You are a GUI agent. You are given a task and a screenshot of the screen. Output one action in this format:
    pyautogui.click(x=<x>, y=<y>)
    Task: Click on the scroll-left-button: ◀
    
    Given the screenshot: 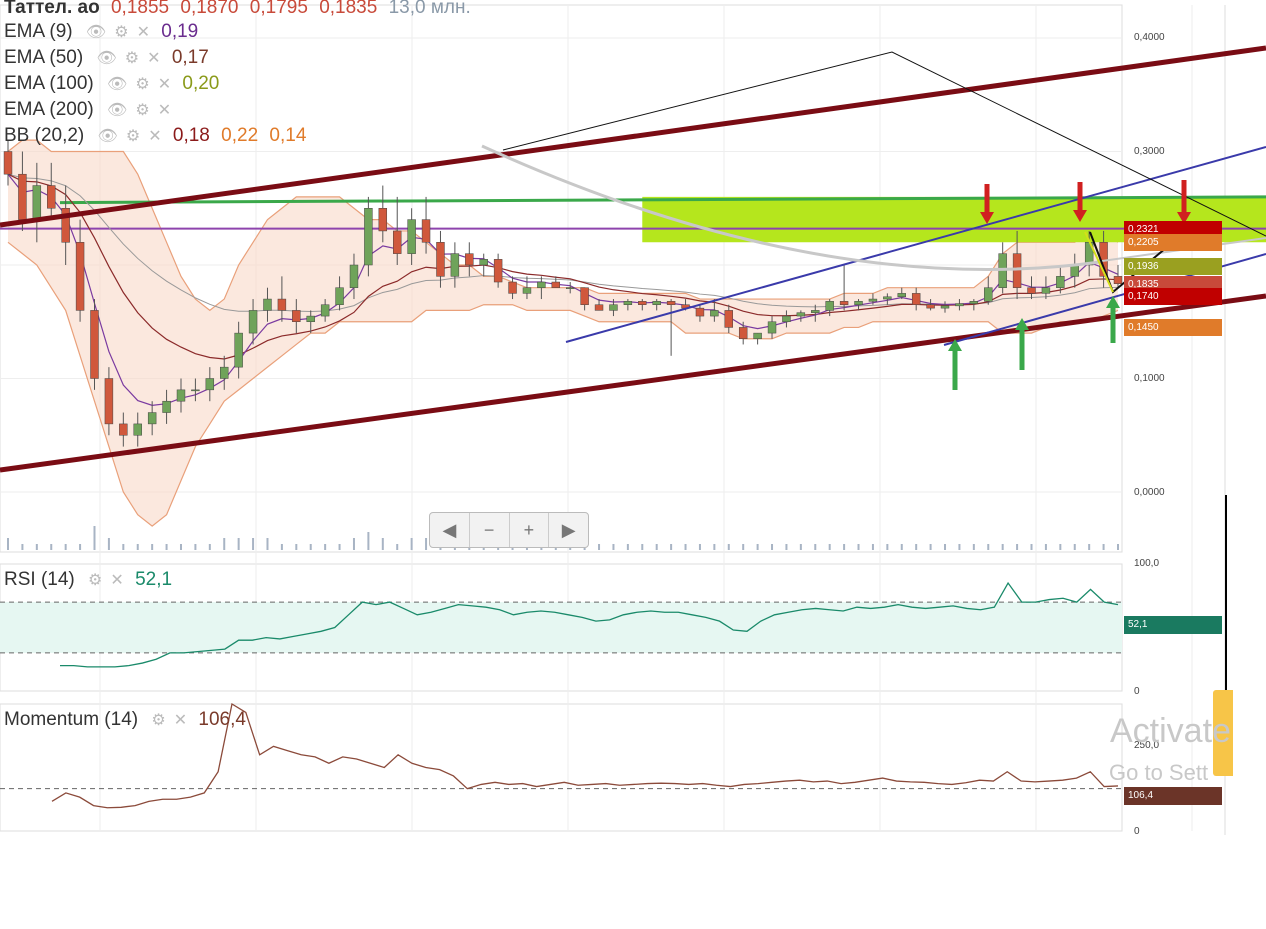 What is the action you would take?
    pyautogui.click(x=450, y=530)
    